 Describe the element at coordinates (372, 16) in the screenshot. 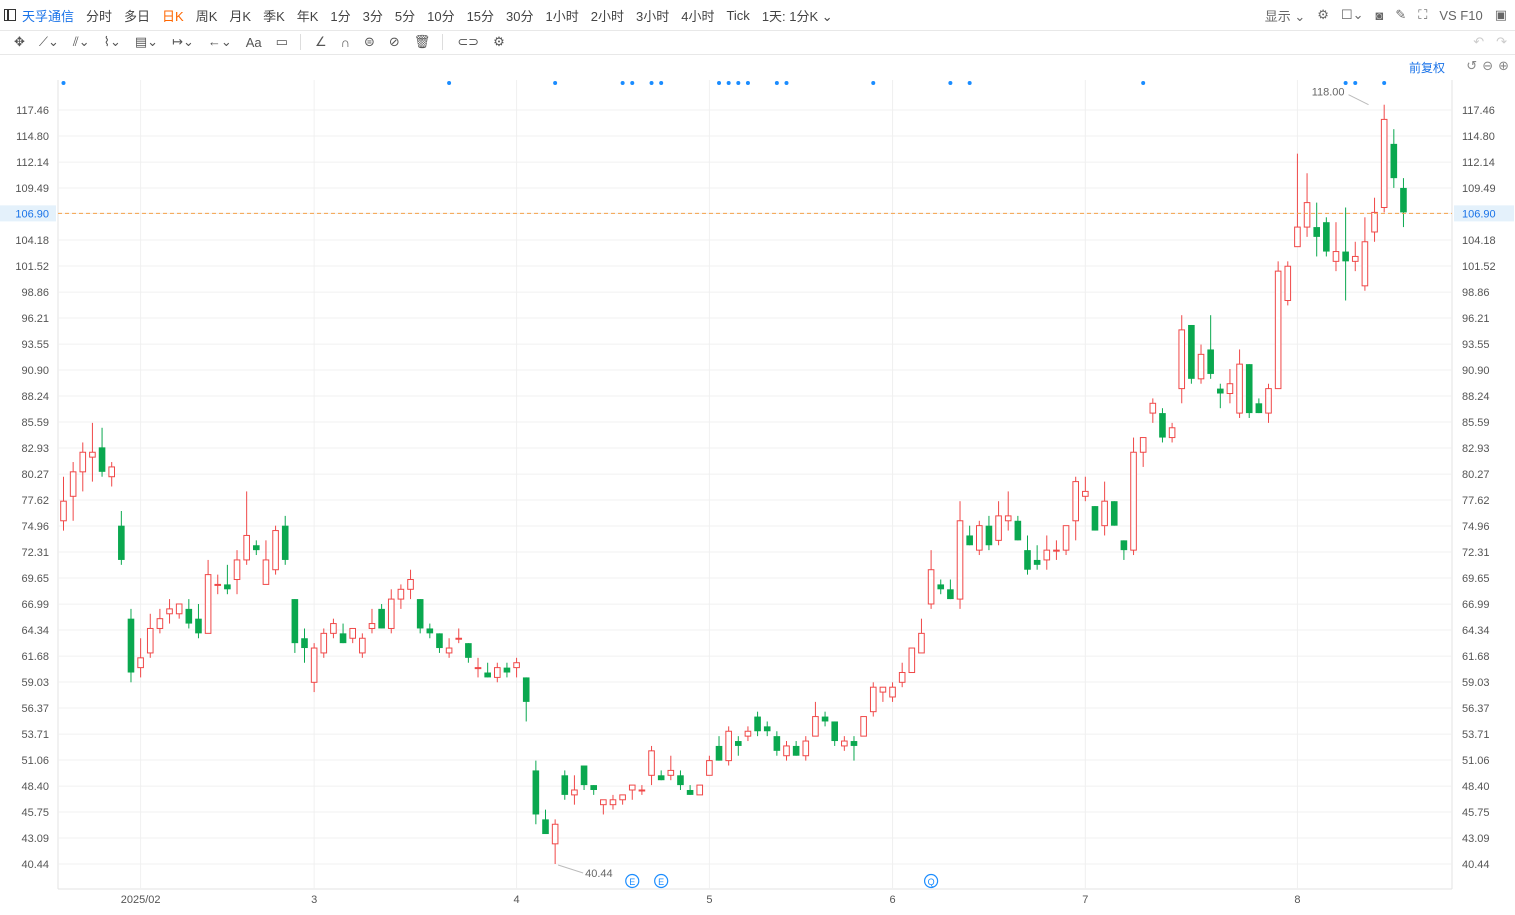

I see `period-3min: 3分` at that location.